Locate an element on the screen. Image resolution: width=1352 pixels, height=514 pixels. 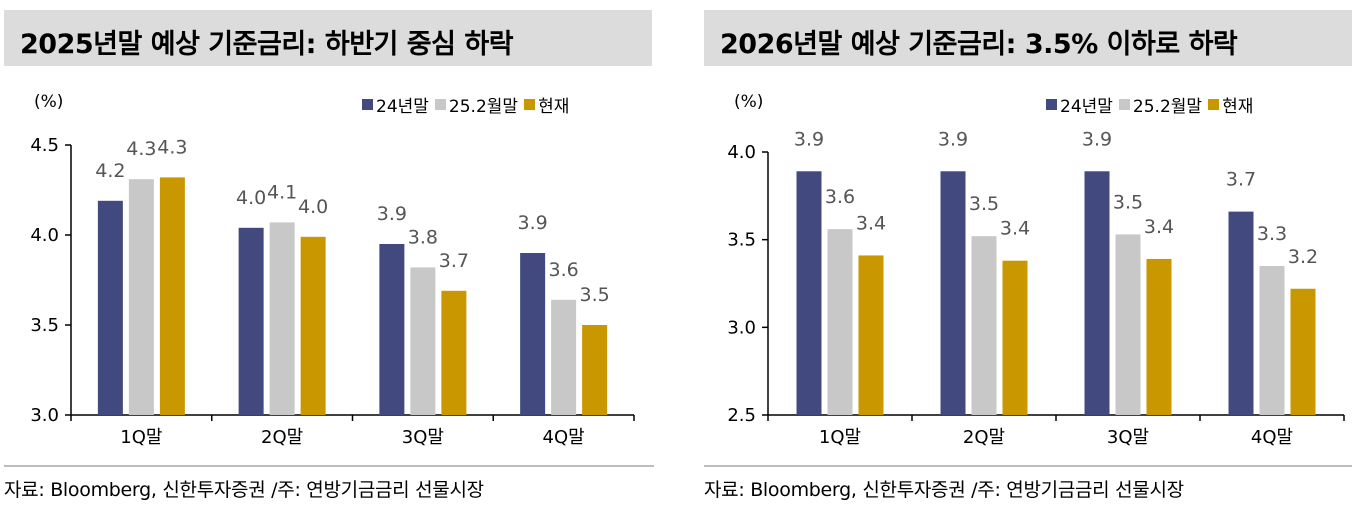
bar-value-label: 4.1 is located at coordinates (282, 192).